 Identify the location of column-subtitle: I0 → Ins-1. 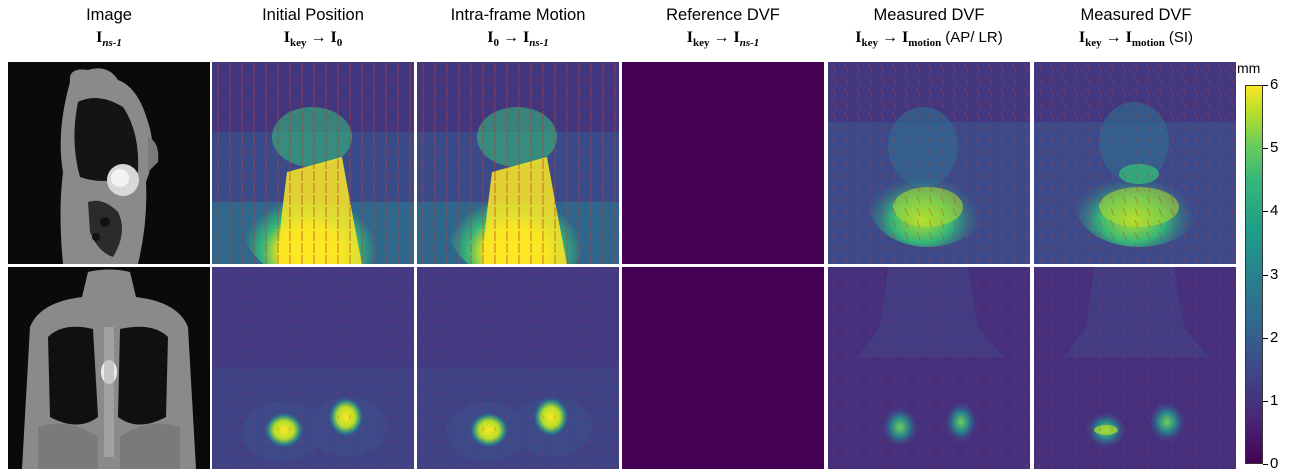
(518, 39).